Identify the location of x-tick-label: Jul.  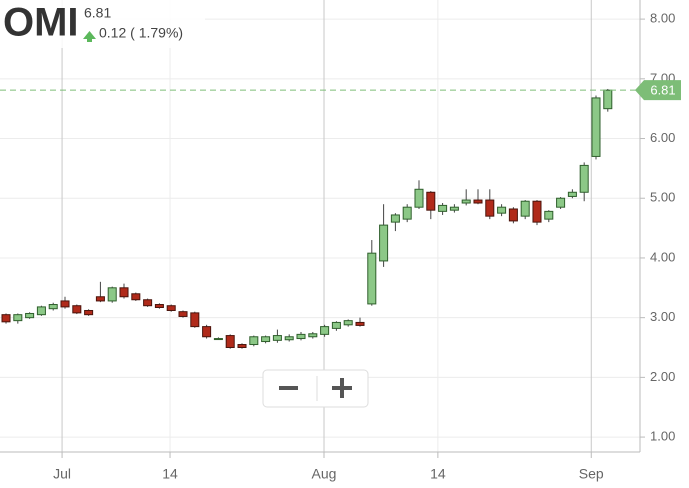
(62, 474).